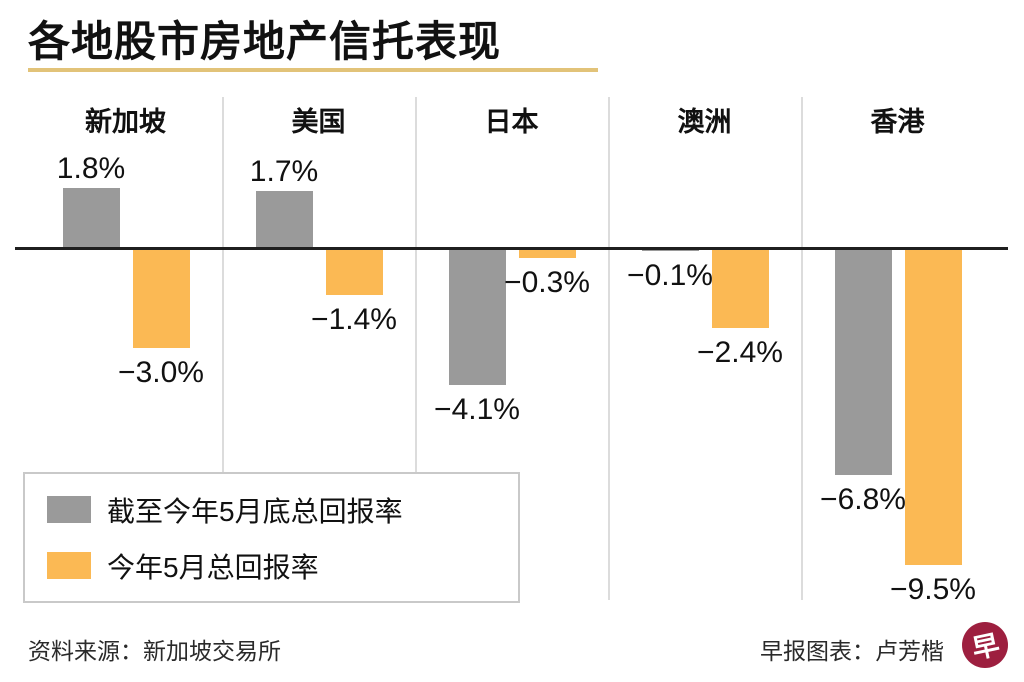 The height and width of the screenshot is (682, 1024). Describe the element at coordinates (69, 565) in the screenshot. I see `orange-swatch-icon` at that location.